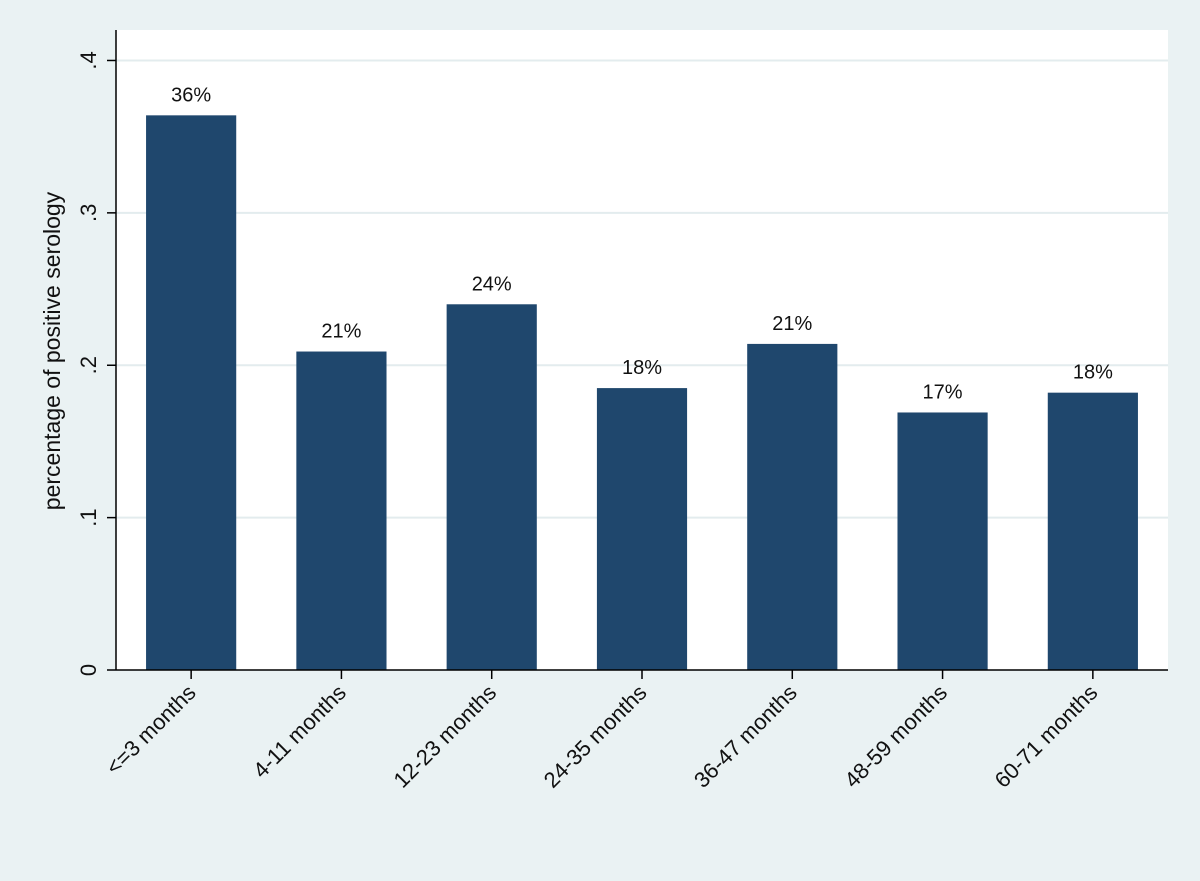  What do you see at coordinates (88, 60) in the screenshot?
I see `y-tick-label: .4` at bounding box center [88, 60].